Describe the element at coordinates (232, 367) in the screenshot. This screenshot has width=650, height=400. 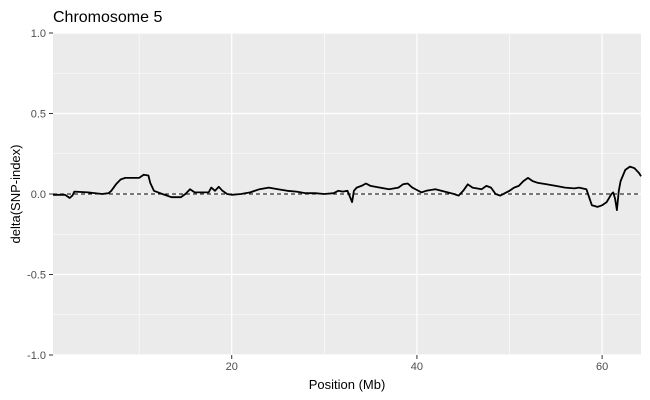
I see `x-tick-label: 20` at that location.